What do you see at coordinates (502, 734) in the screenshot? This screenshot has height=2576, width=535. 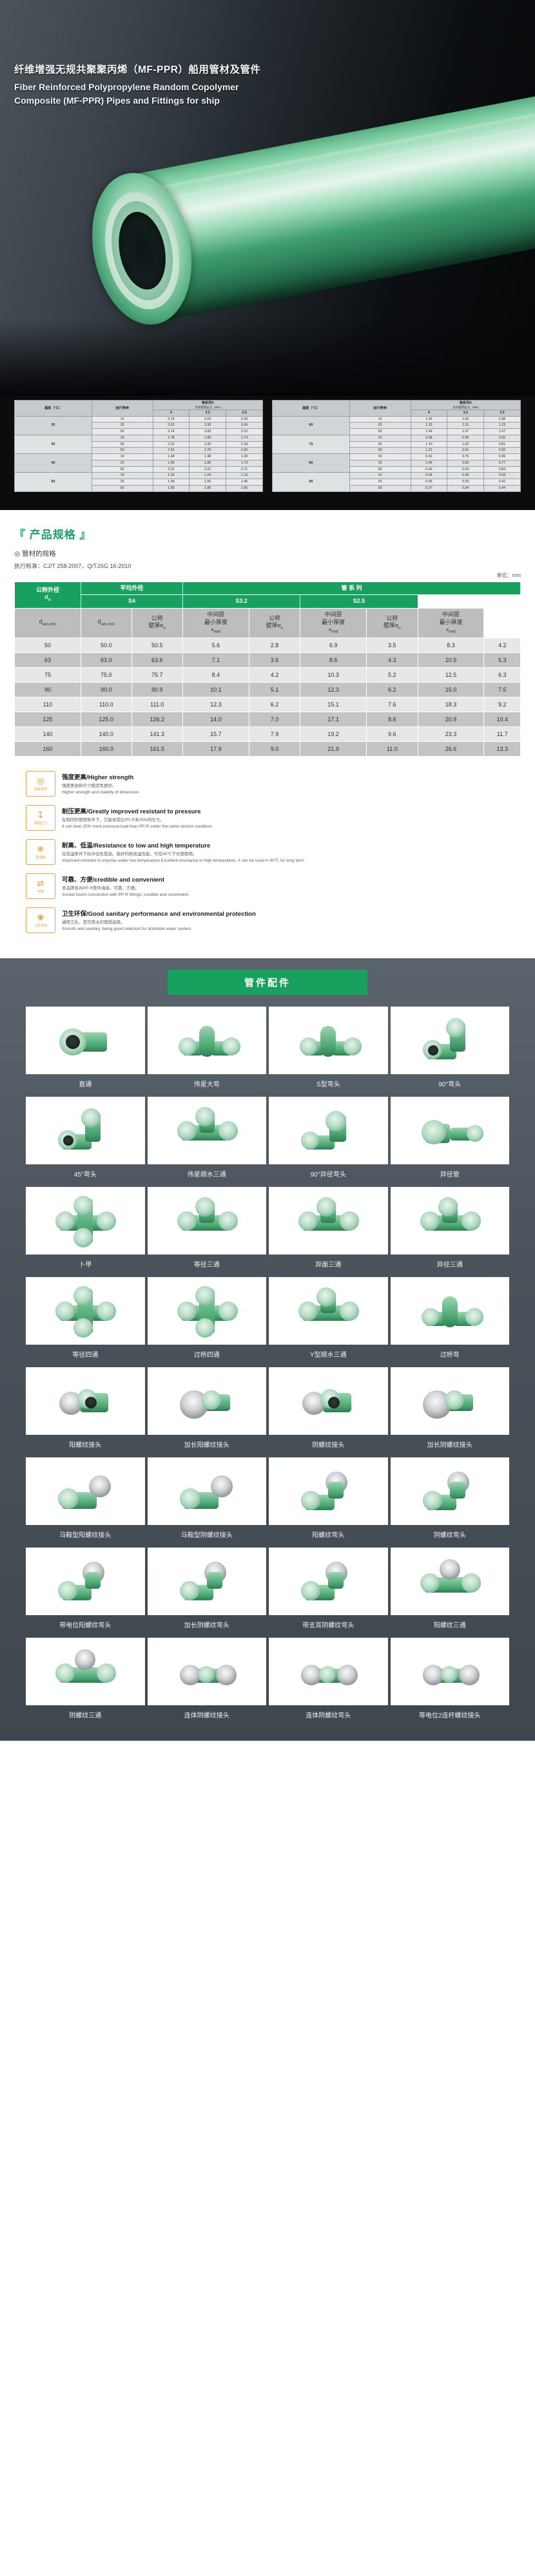 I see `cell-s25-mid: 11.7` at bounding box center [502, 734].